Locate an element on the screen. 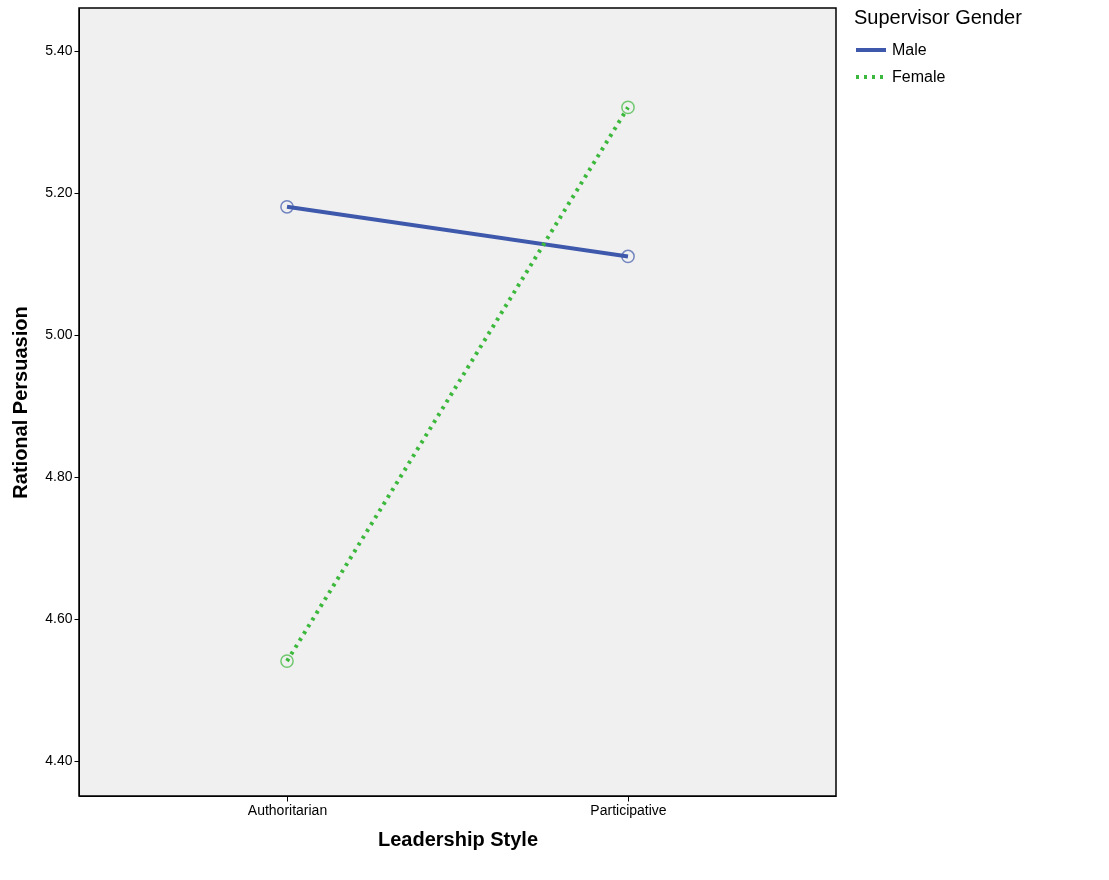  y-tick-label: 5.40 is located at coordinates (59, 50).